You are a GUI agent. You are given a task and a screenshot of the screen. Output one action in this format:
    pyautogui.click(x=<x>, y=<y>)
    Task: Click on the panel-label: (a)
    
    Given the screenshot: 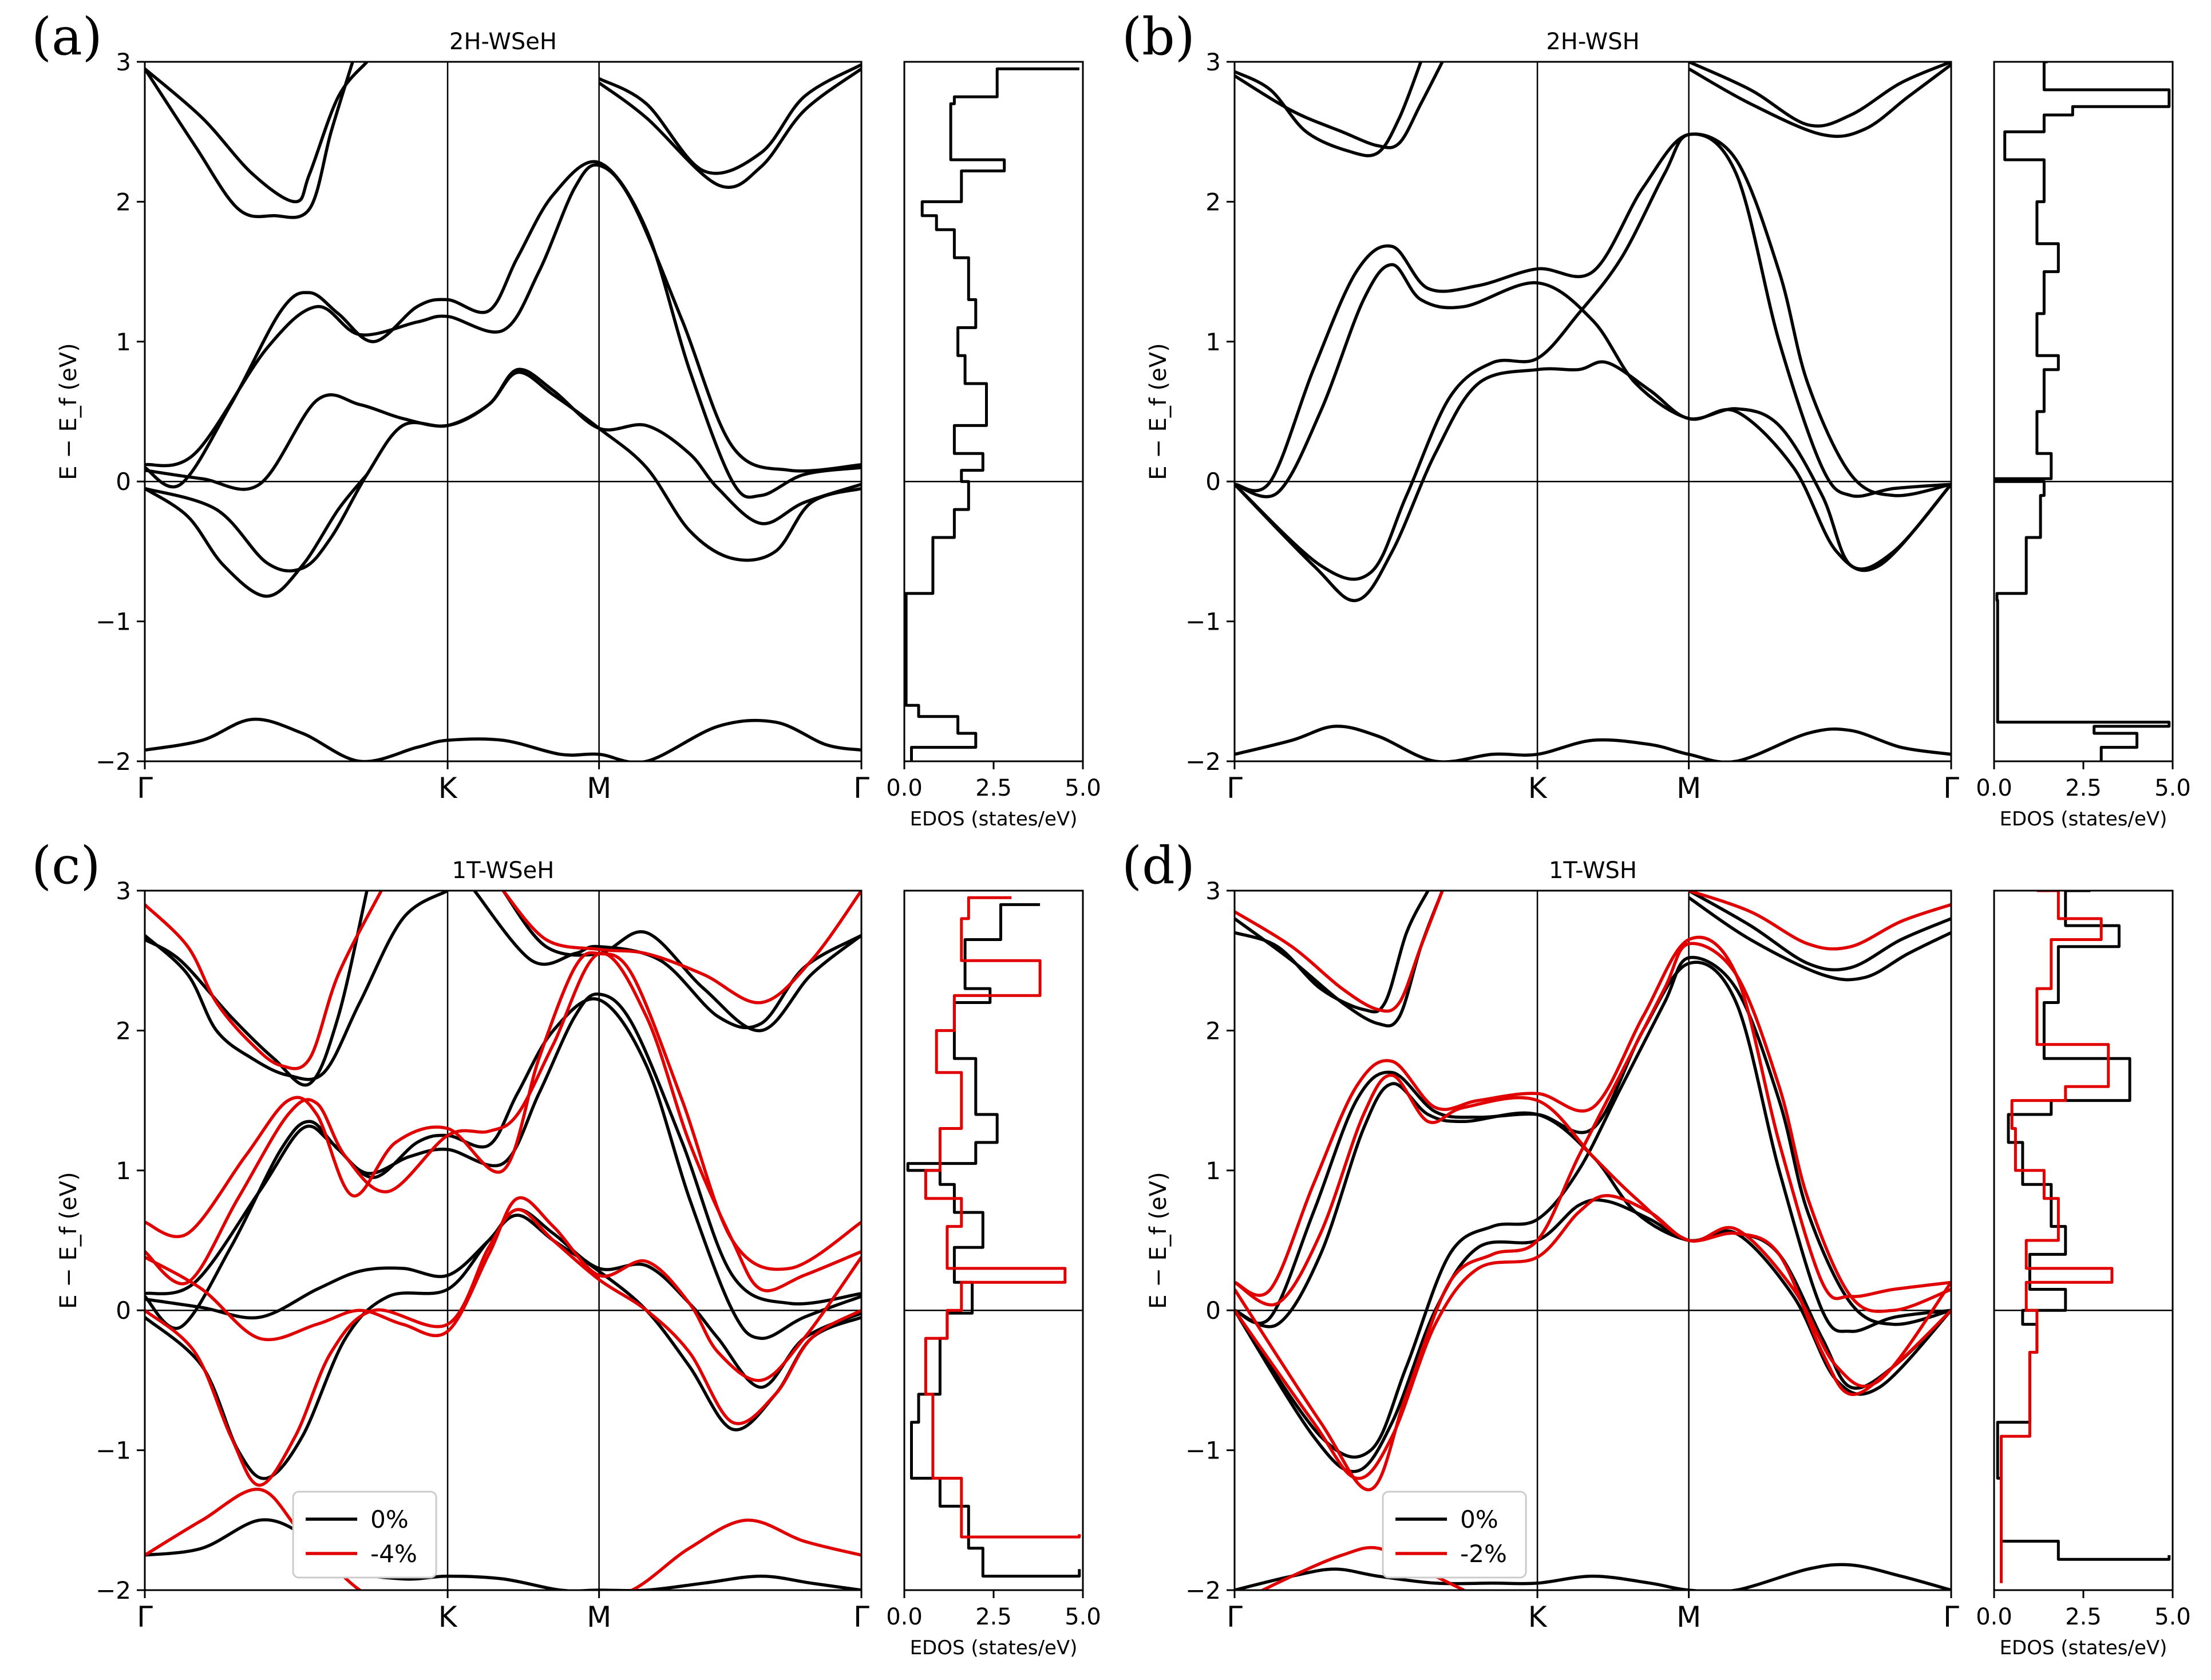 What is the action you would take?
    pyautogui.click(x=66, y=37)
    